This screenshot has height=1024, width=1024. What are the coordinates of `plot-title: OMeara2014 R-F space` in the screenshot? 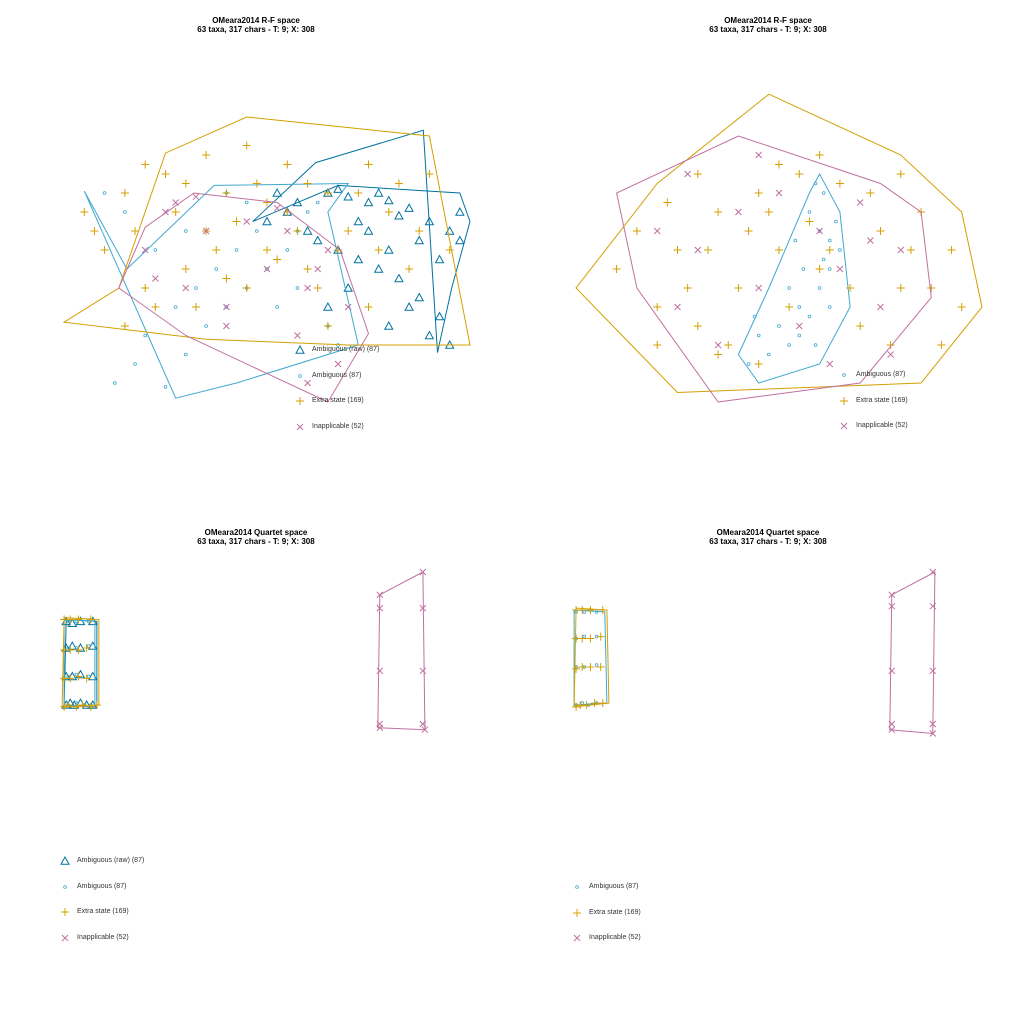 It's located at (256, 20).